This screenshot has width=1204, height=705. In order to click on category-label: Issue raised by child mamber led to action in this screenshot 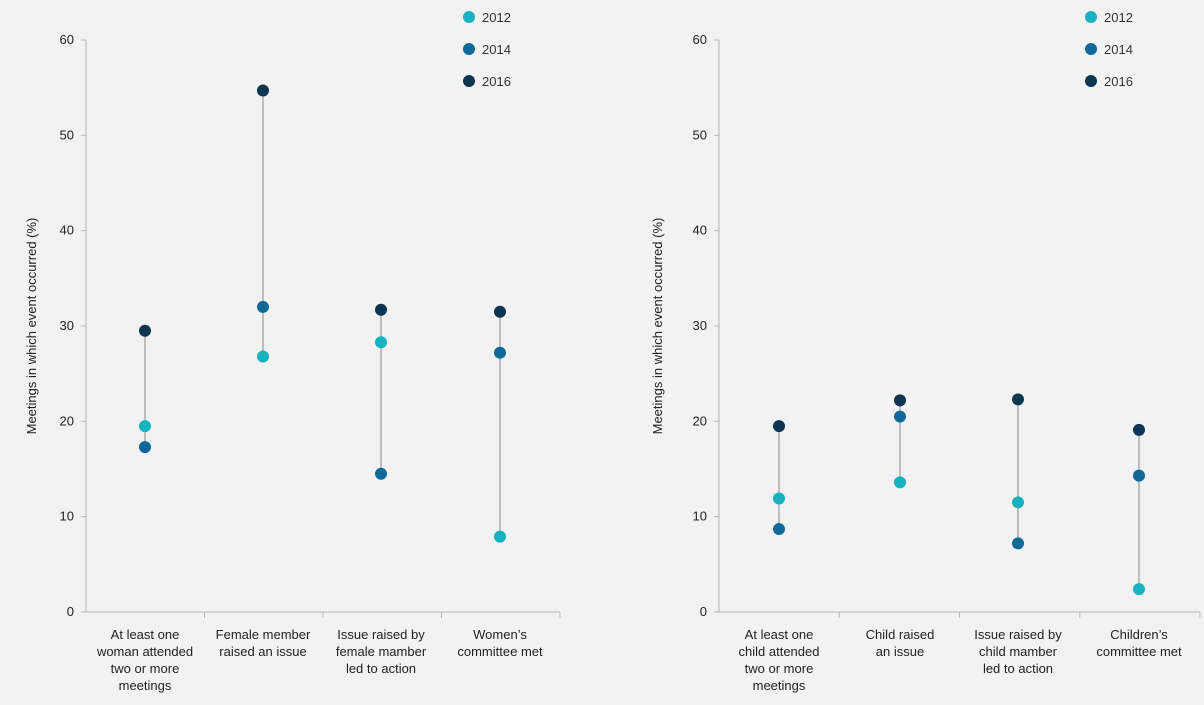, I will do `click(1018, 651)`.